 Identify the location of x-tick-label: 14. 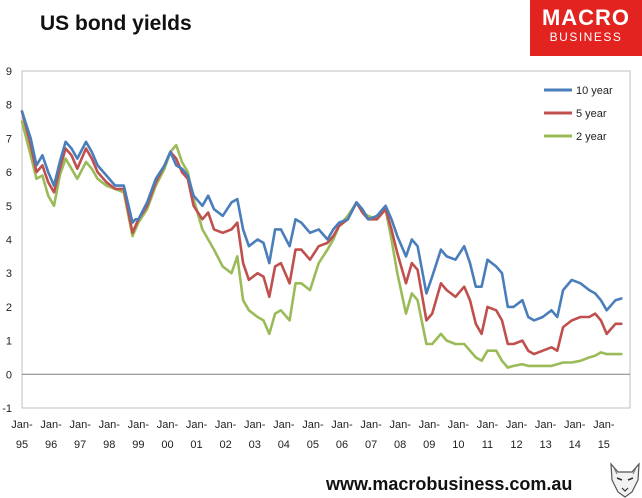
(575, 445).